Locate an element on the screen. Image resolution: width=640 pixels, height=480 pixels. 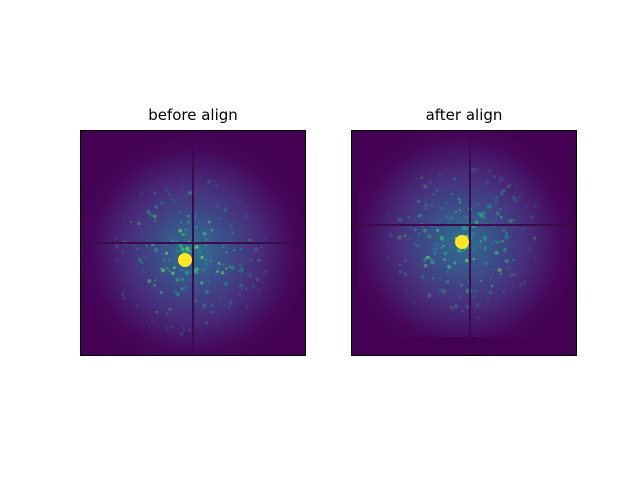
panel-title-before: before align is located at coordinates (193, 115).